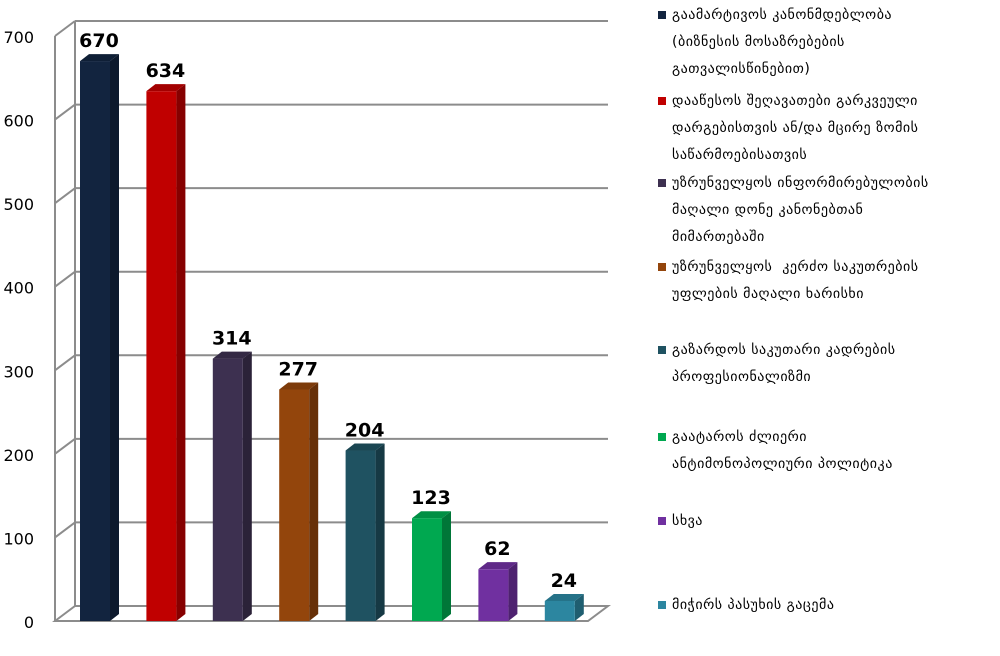 Image resolution: width=1000 pixels, height=656 pixels. I want to click on legend-label-line: უფლების მაღალი ხარისხი, so click(768, 294).